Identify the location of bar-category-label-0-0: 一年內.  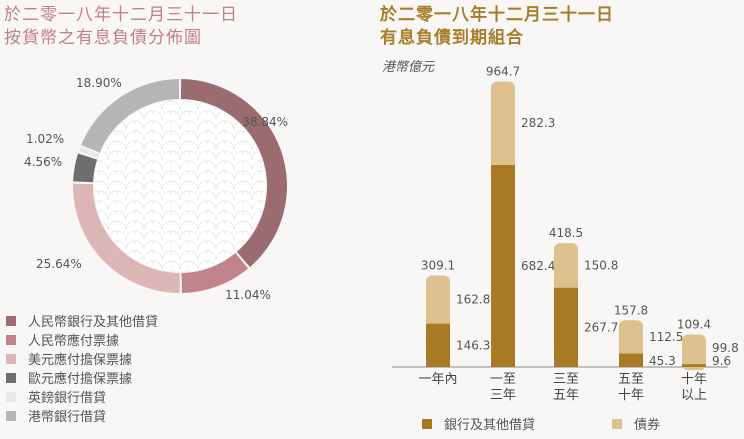
(437, 379).